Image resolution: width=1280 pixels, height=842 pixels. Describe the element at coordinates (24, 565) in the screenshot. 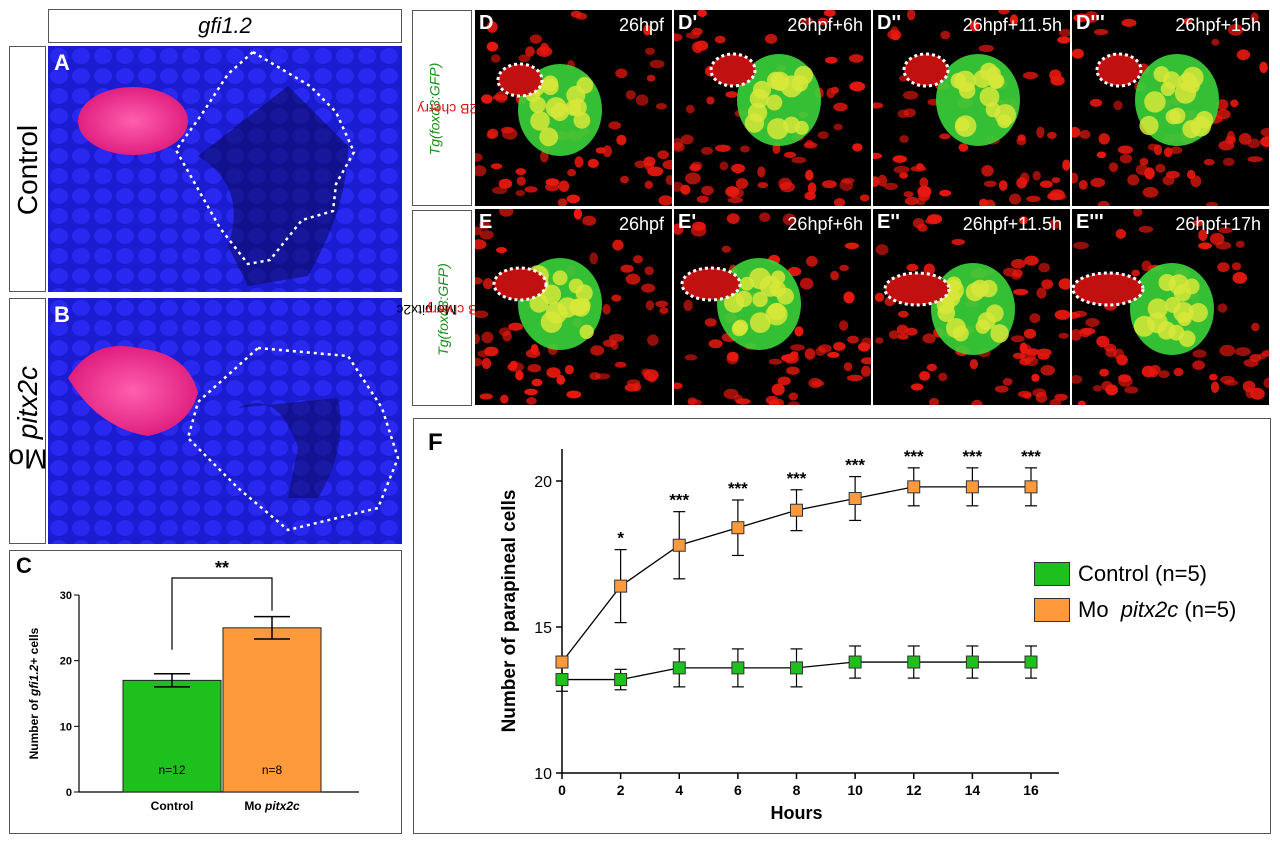

I see `panel-letter-c: C` at that location.